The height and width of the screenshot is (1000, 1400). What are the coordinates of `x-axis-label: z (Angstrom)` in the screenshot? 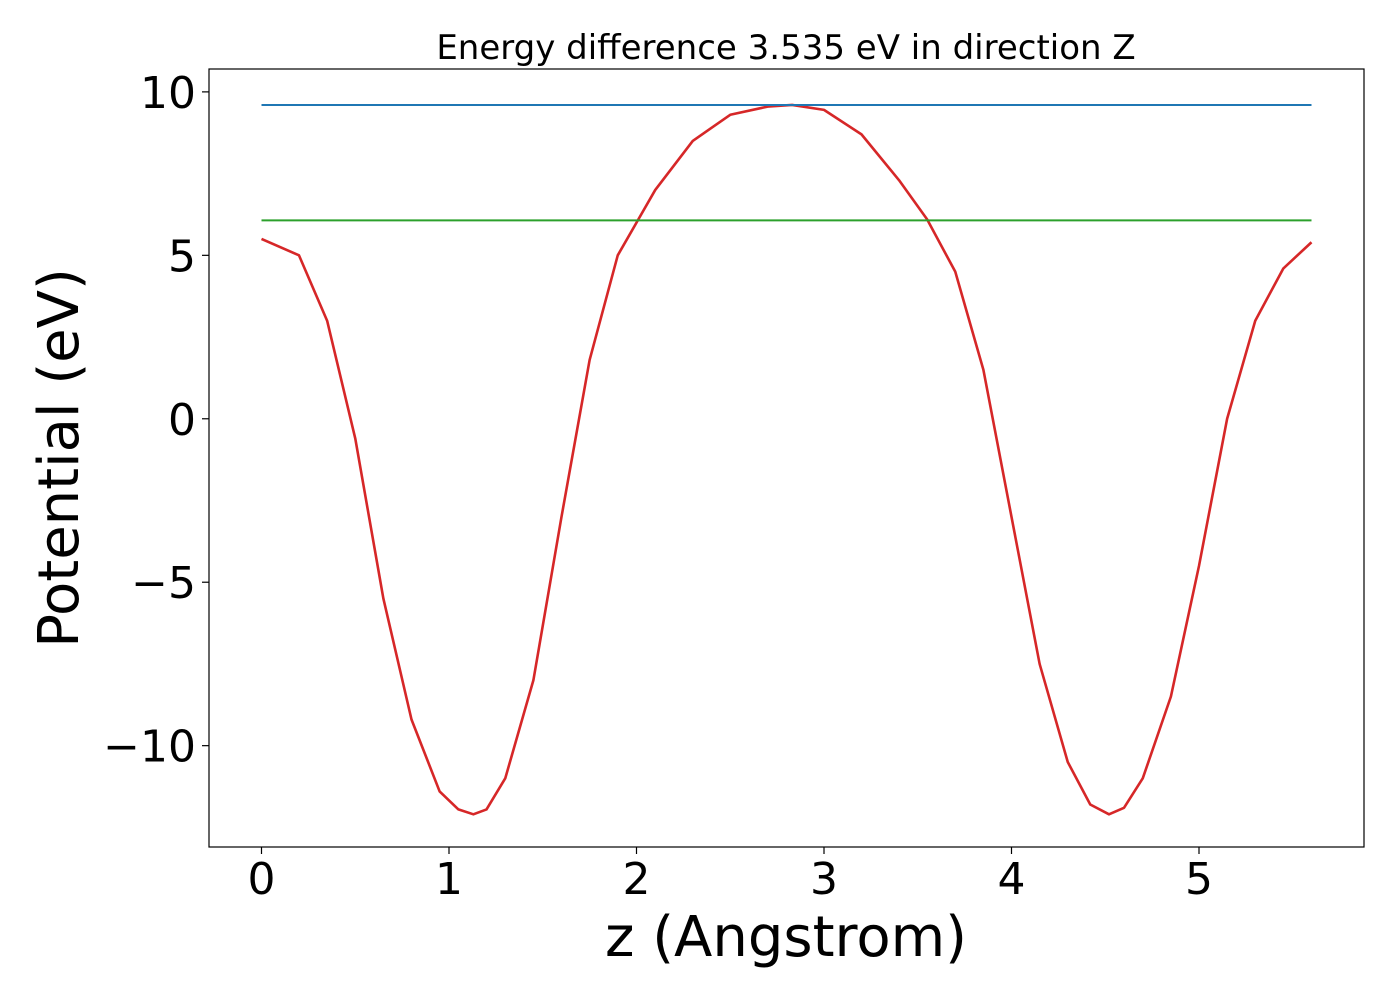 It's located at (786, 937).